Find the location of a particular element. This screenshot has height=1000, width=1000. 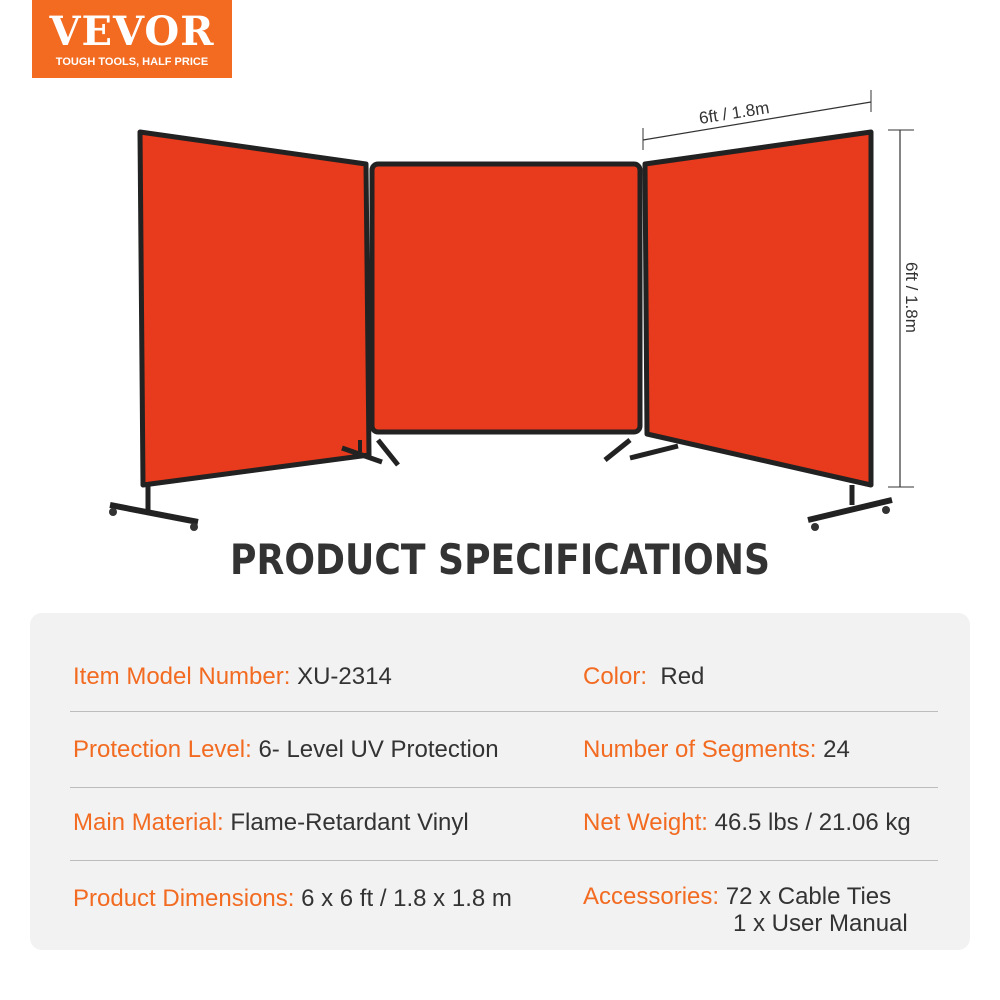

spec-segments: Number of Segments: 24 is located at coordinates (716, 750).